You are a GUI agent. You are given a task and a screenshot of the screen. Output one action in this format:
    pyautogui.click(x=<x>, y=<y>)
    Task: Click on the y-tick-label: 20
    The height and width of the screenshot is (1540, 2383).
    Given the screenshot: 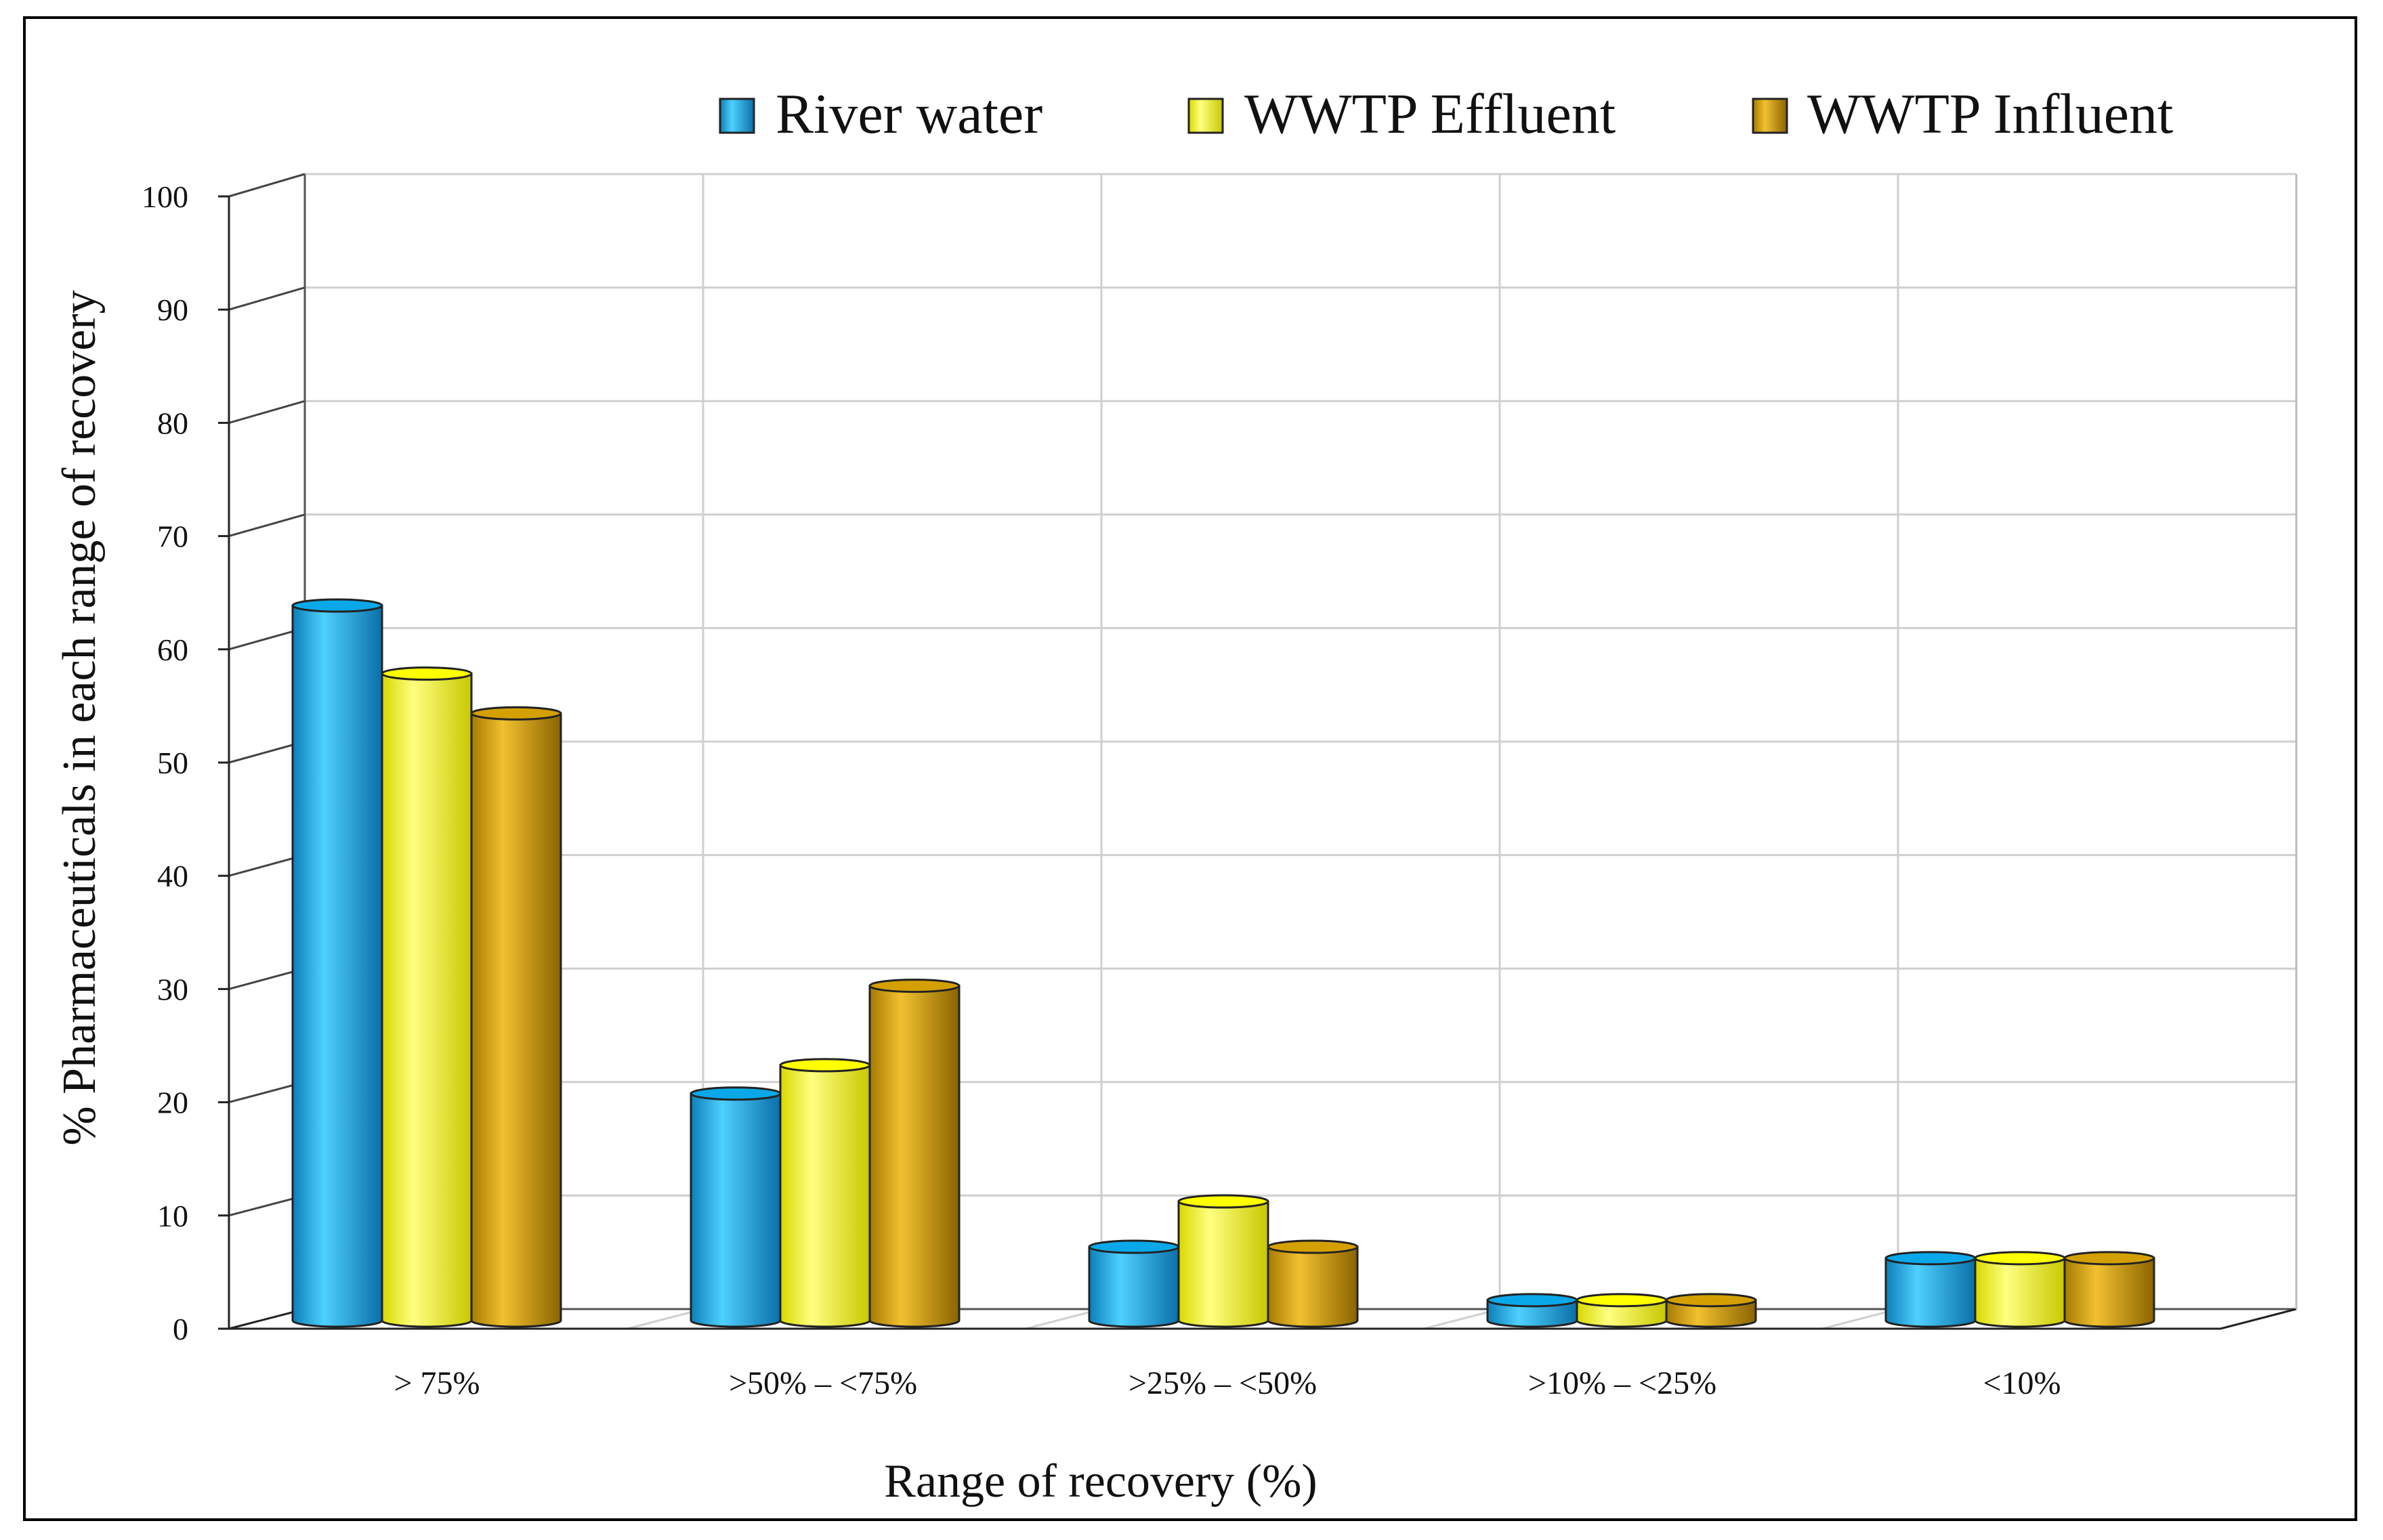 What is the action you would take?
    pyautogui.click(x=172, y=1103)
    